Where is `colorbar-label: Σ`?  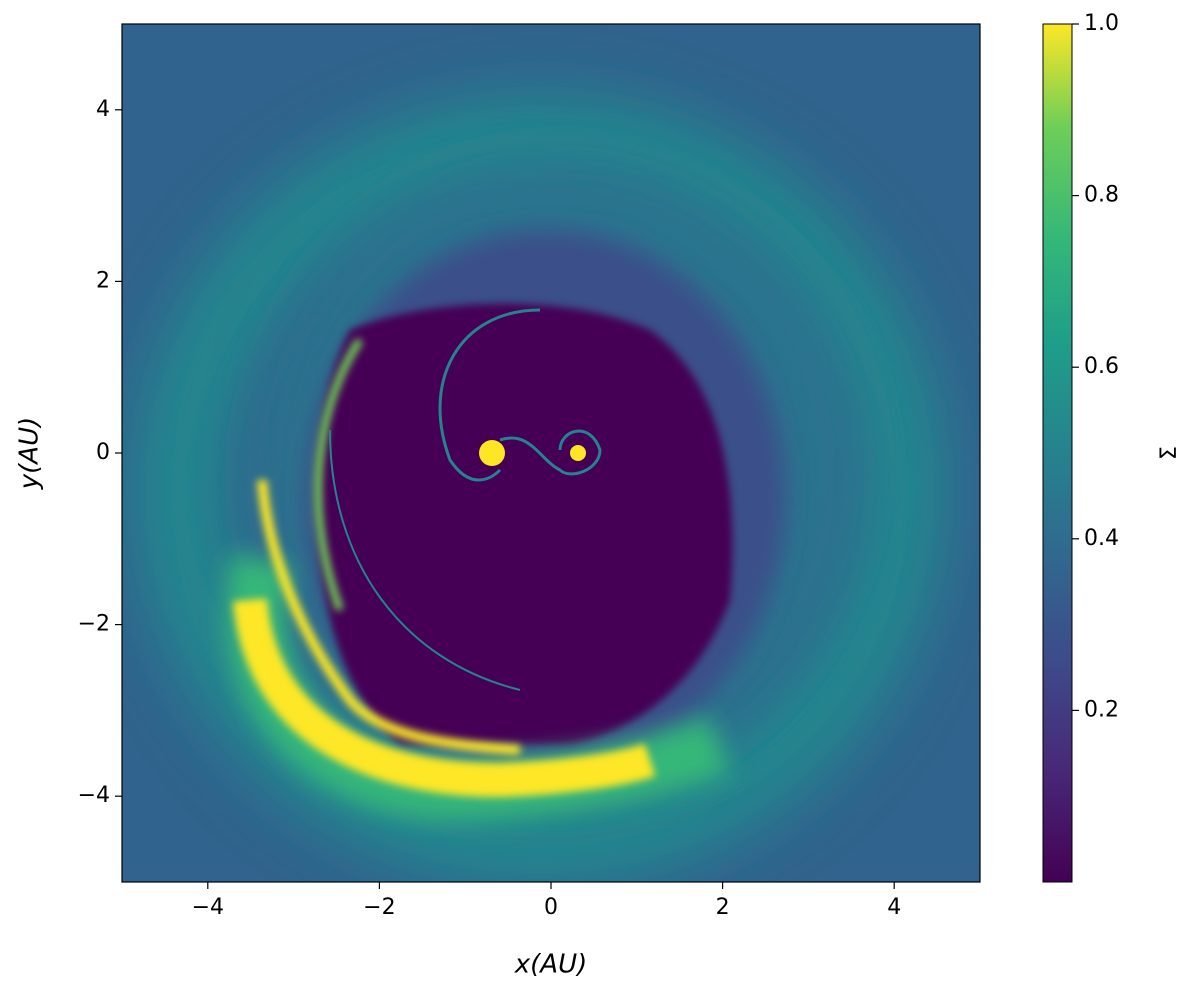
colorbar-label: Σ is located at coordinates (1169, 453).